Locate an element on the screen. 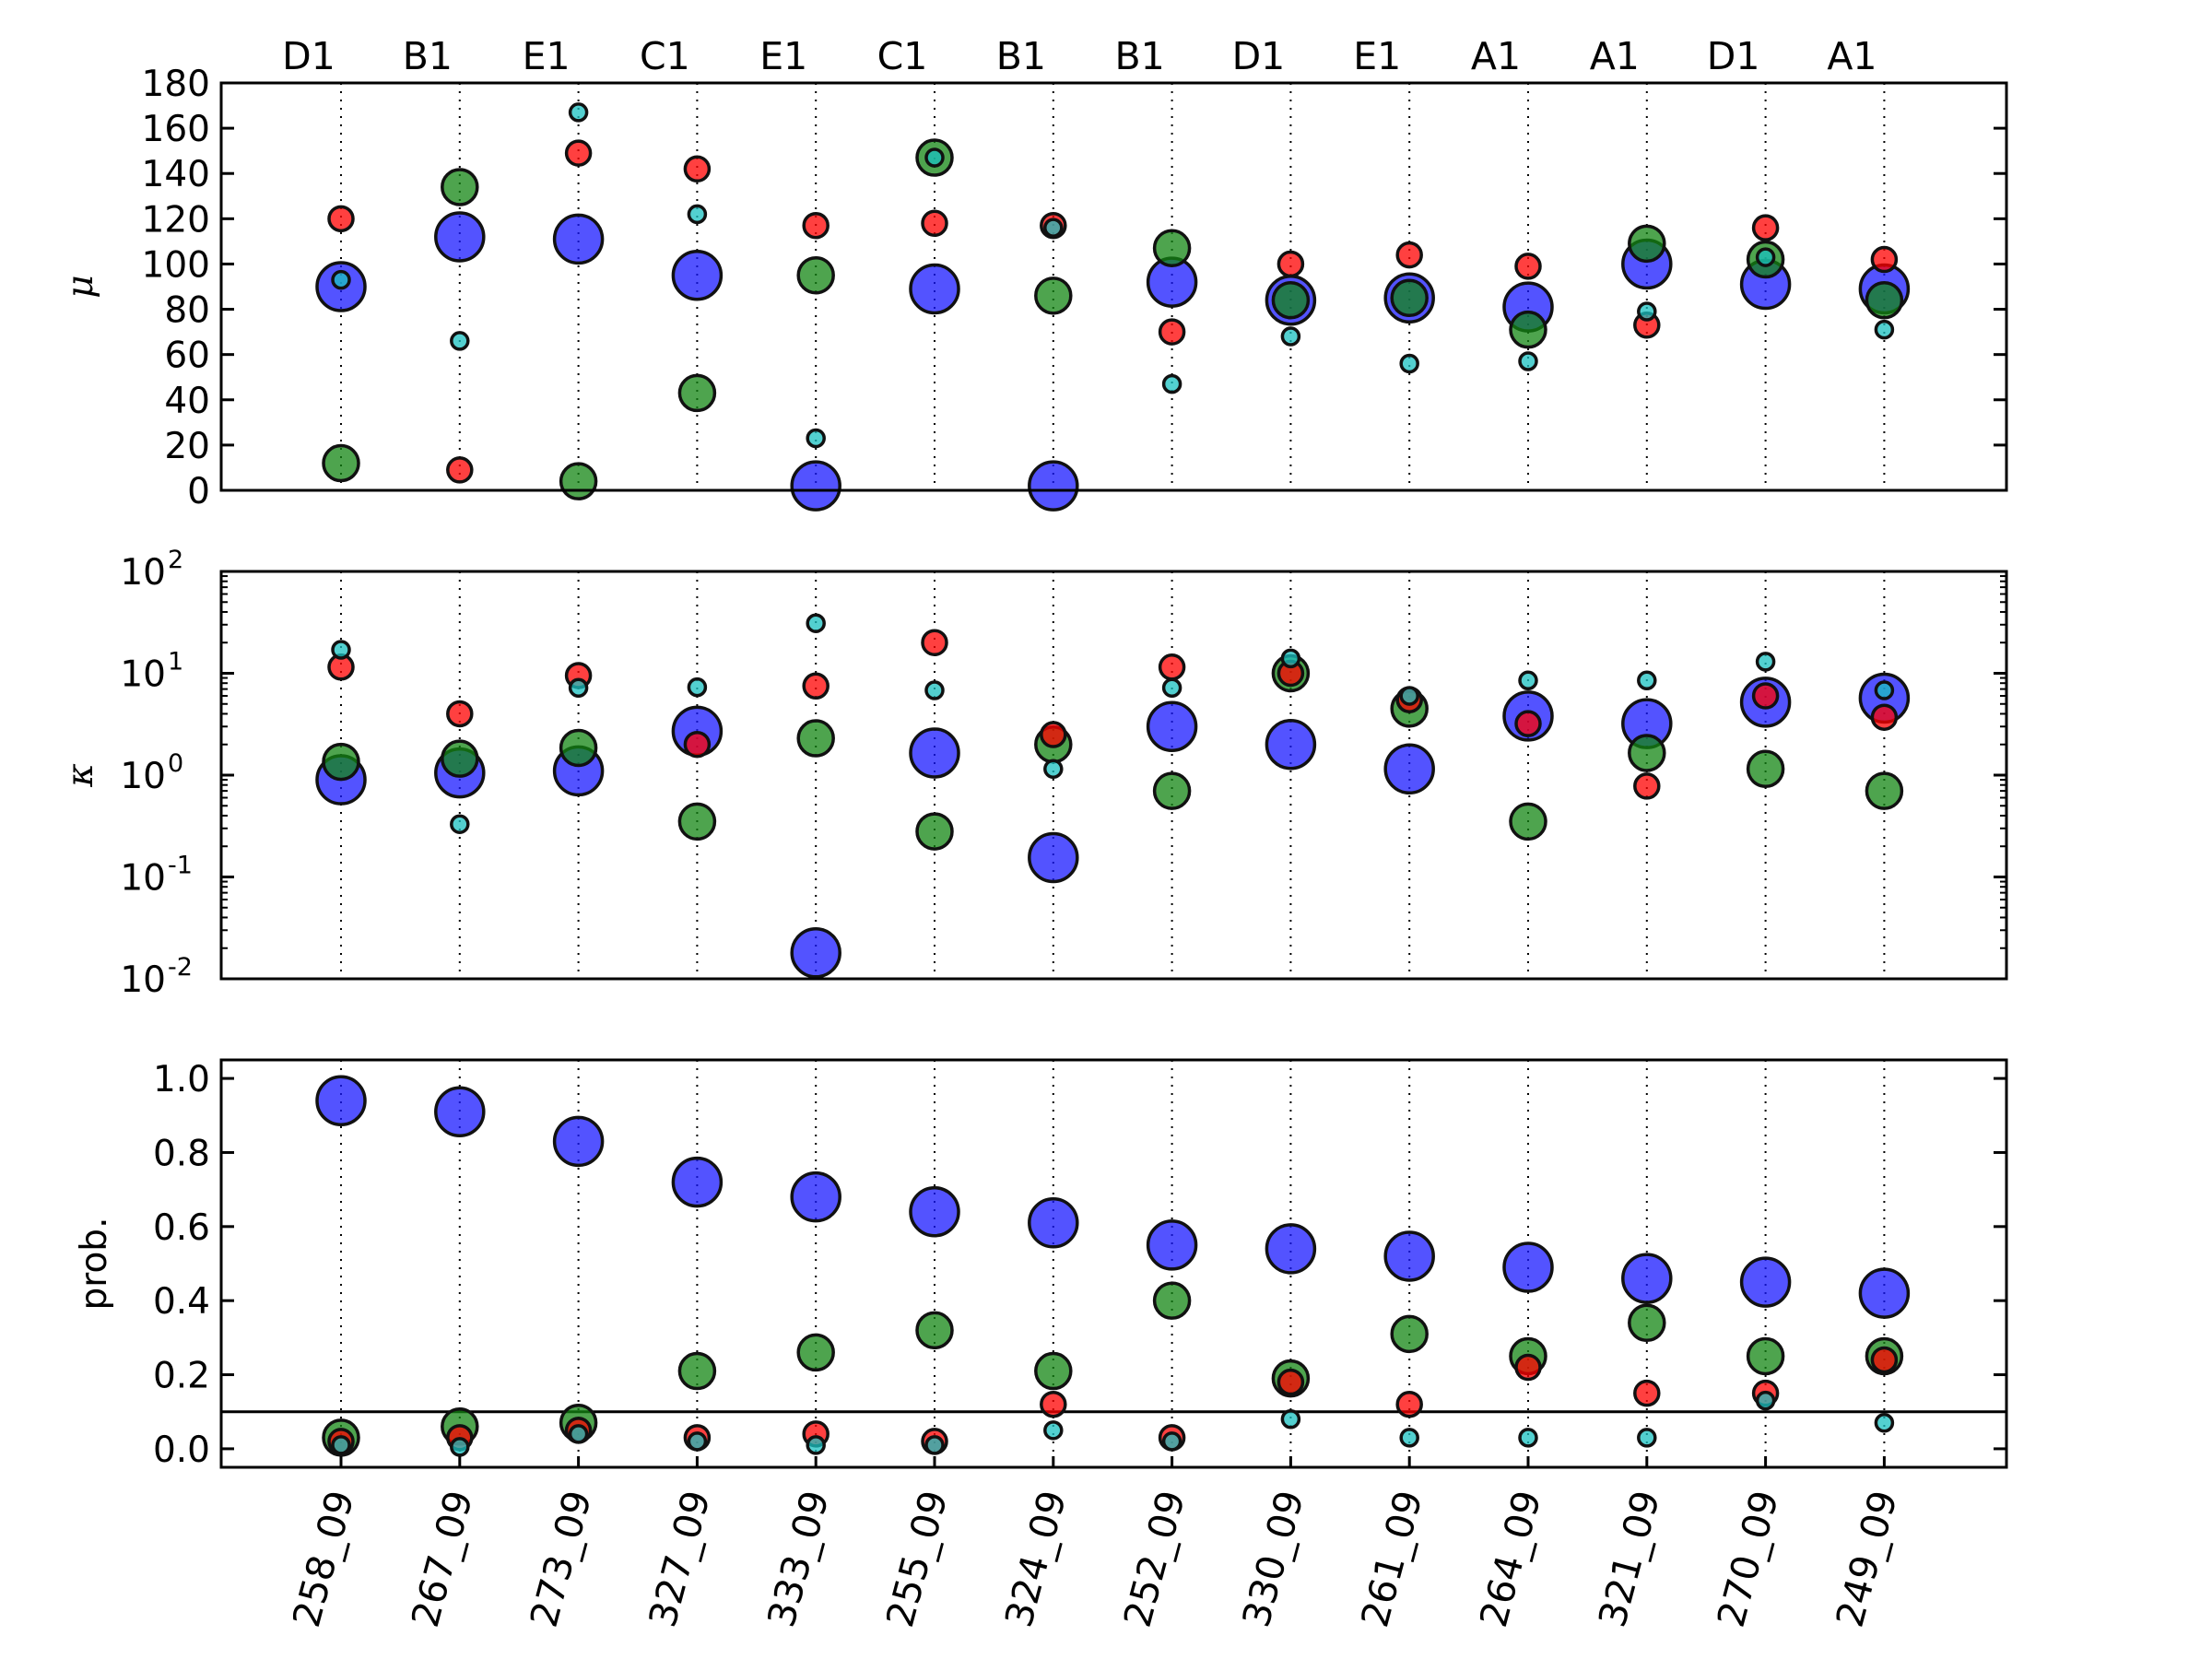  kappa-ytick-exponent: 0 is located at coordinates (175, 763).